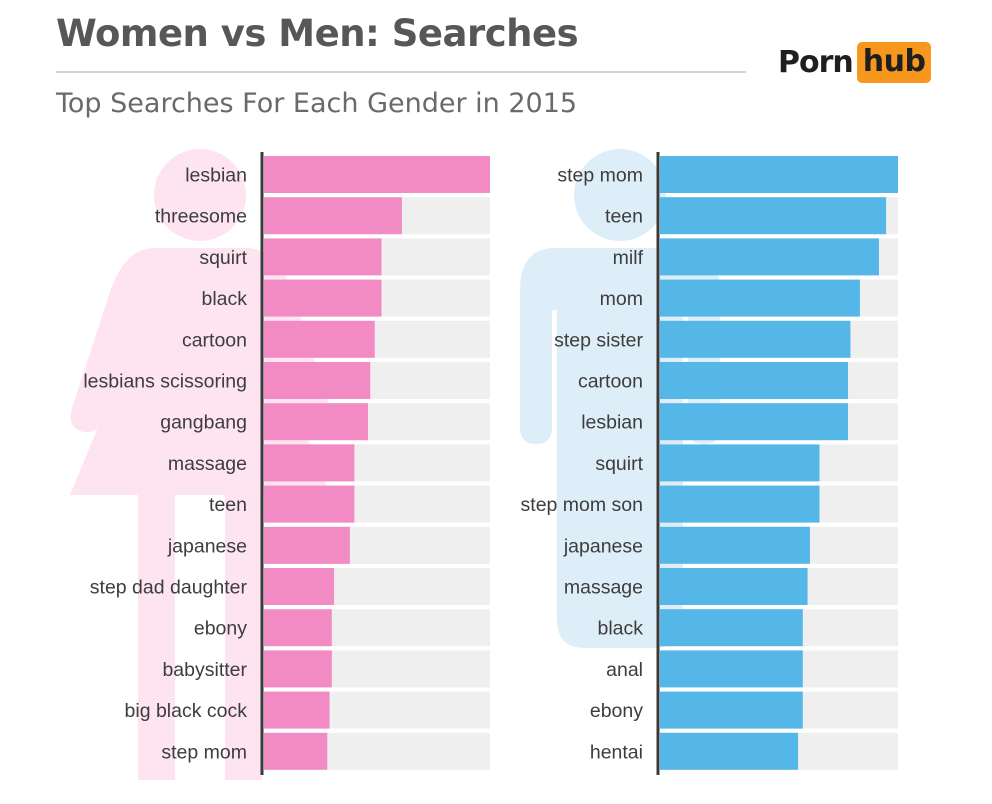 The width and height of the screenshot is (992, 804). Describe the element at coordinates (317, 103) in the screenshot. I see `chart-subtitle: Top Searches For Each Gender in 2015` at that location.